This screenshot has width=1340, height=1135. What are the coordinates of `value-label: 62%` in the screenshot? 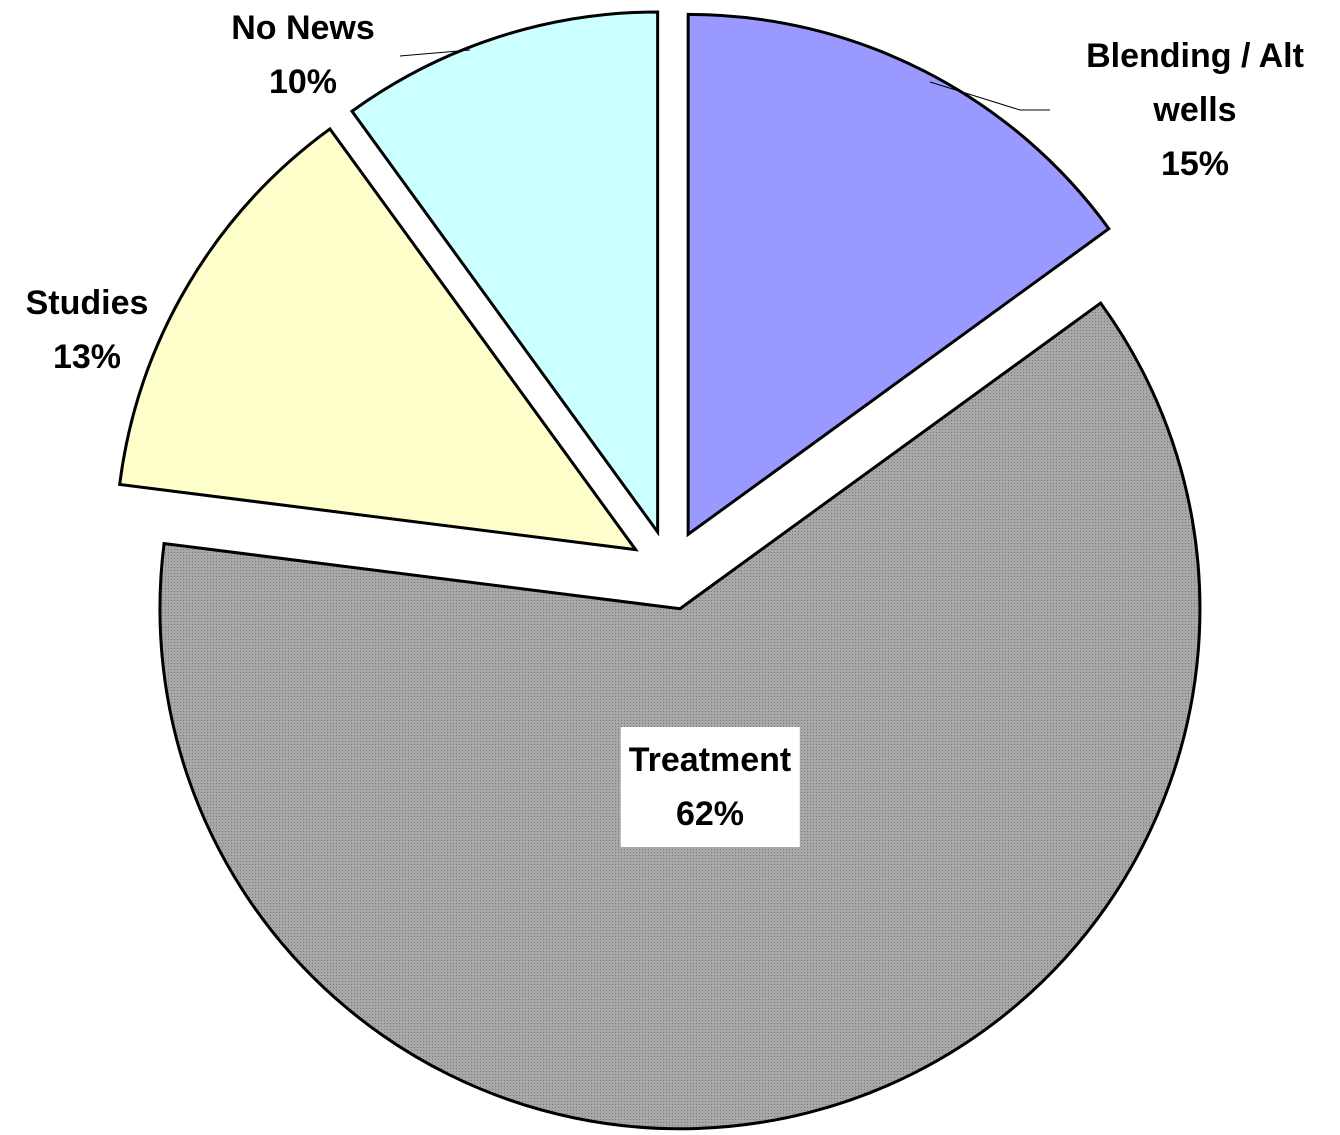 It's located at (710, 814).